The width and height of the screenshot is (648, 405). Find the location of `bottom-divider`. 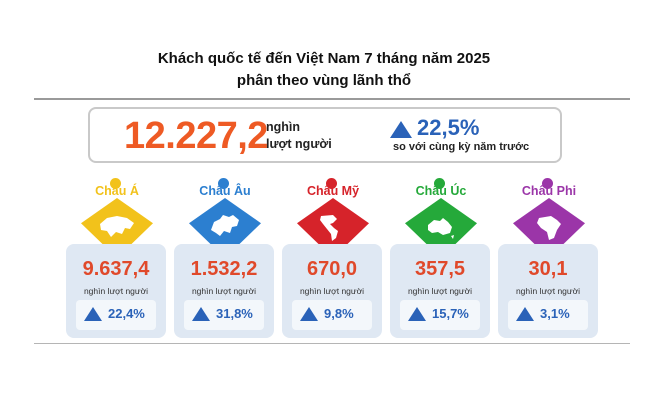

bottom-divider is located at coordinates (332, 343).